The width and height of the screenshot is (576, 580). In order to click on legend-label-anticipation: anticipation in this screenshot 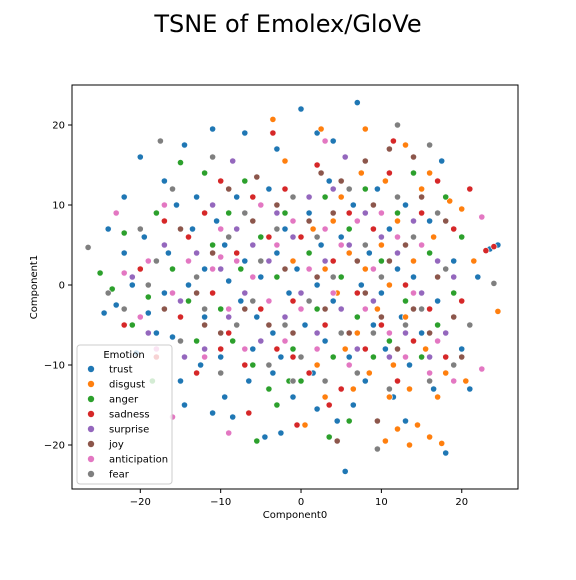, I will do `click(138, 460)`.